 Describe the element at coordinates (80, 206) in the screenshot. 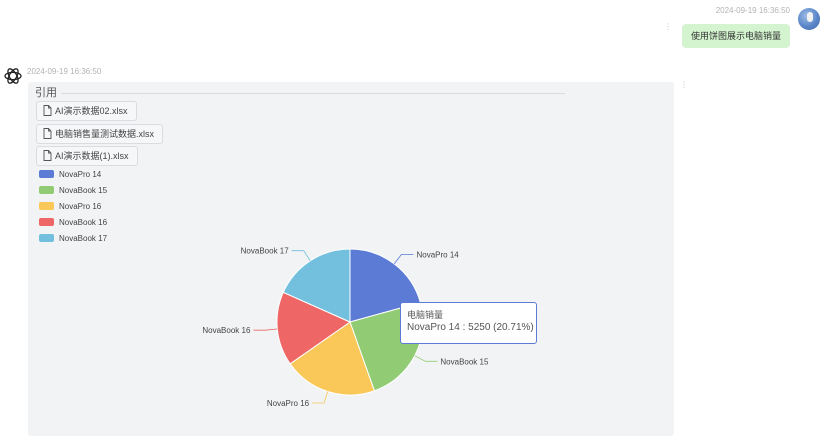

I see `legend-label: NovaPro 16` at that location.